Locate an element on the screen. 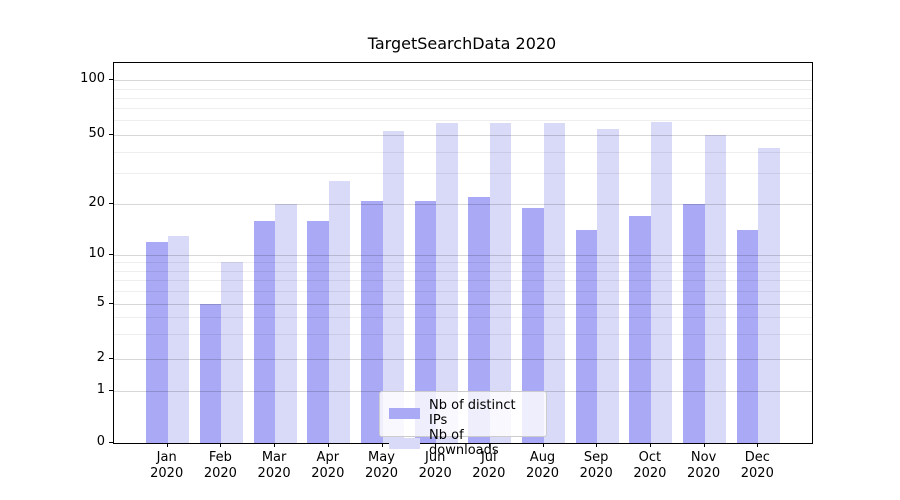 Image resolution: width=900 pixels, height=500 pixels. bar-downloads-dec is located at coordinates (769, 295).